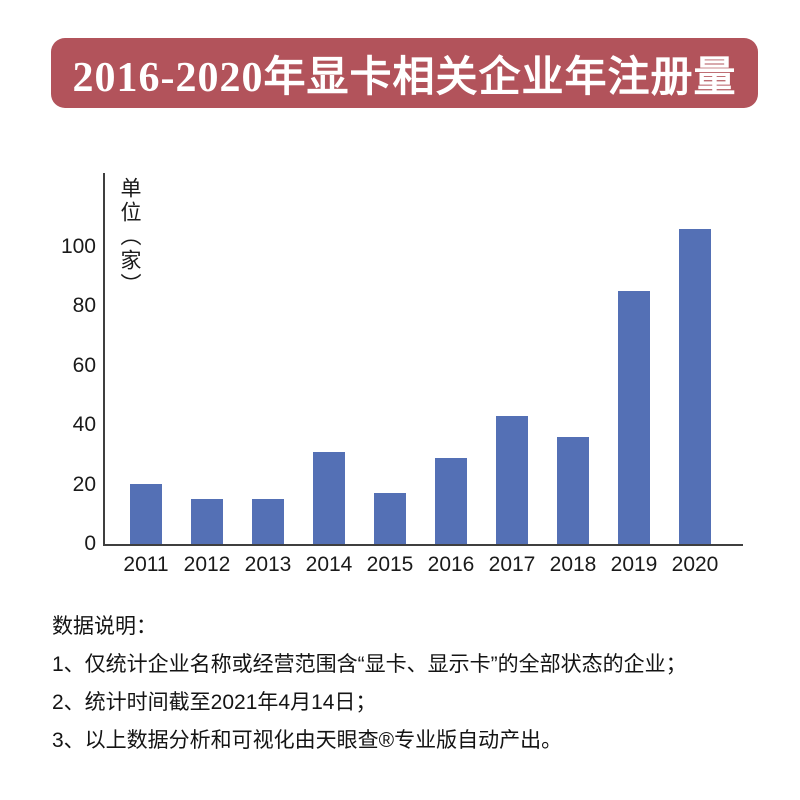  What do you see at coordinates (268, 521) in the screenshot?
I see `bar-2013` at bounding box center [268, 521].